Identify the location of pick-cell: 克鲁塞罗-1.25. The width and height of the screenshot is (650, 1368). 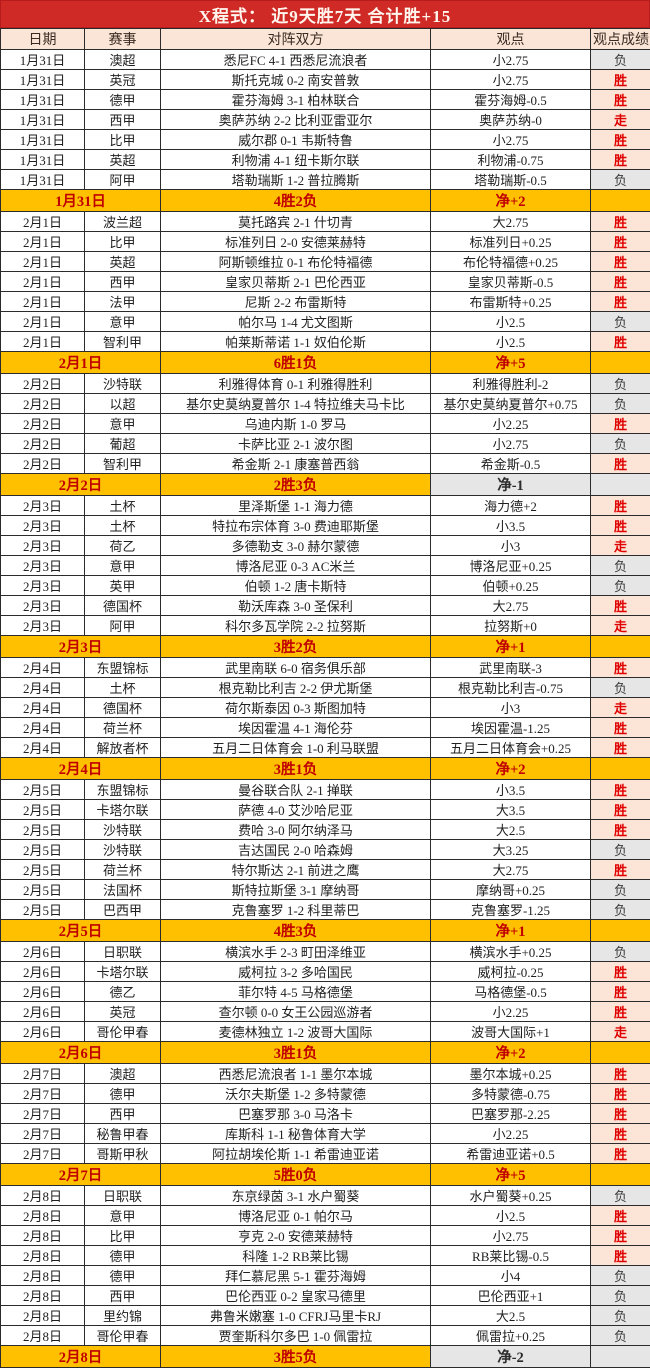
(511, 910).